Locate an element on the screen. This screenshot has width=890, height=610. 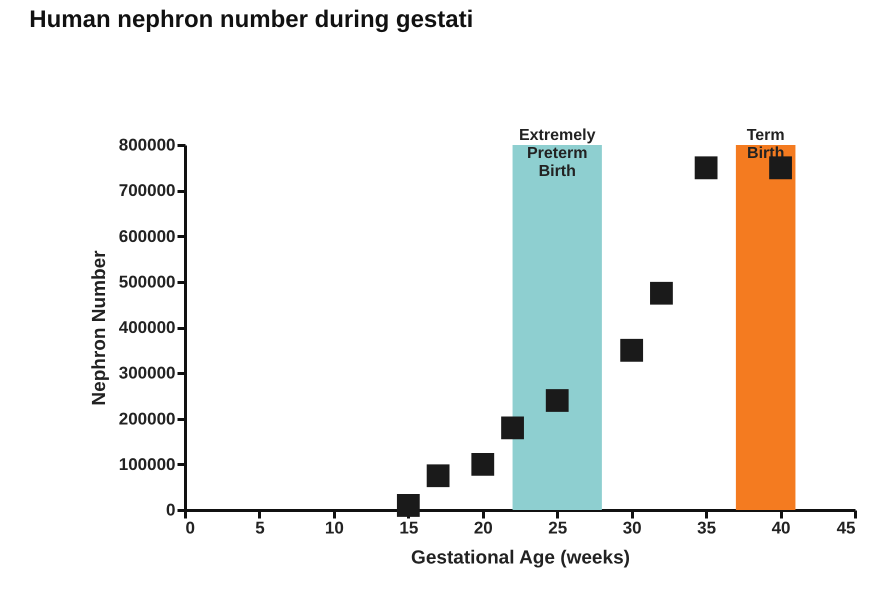
x-tick-label: 10 is located at coordinates (334, 528).